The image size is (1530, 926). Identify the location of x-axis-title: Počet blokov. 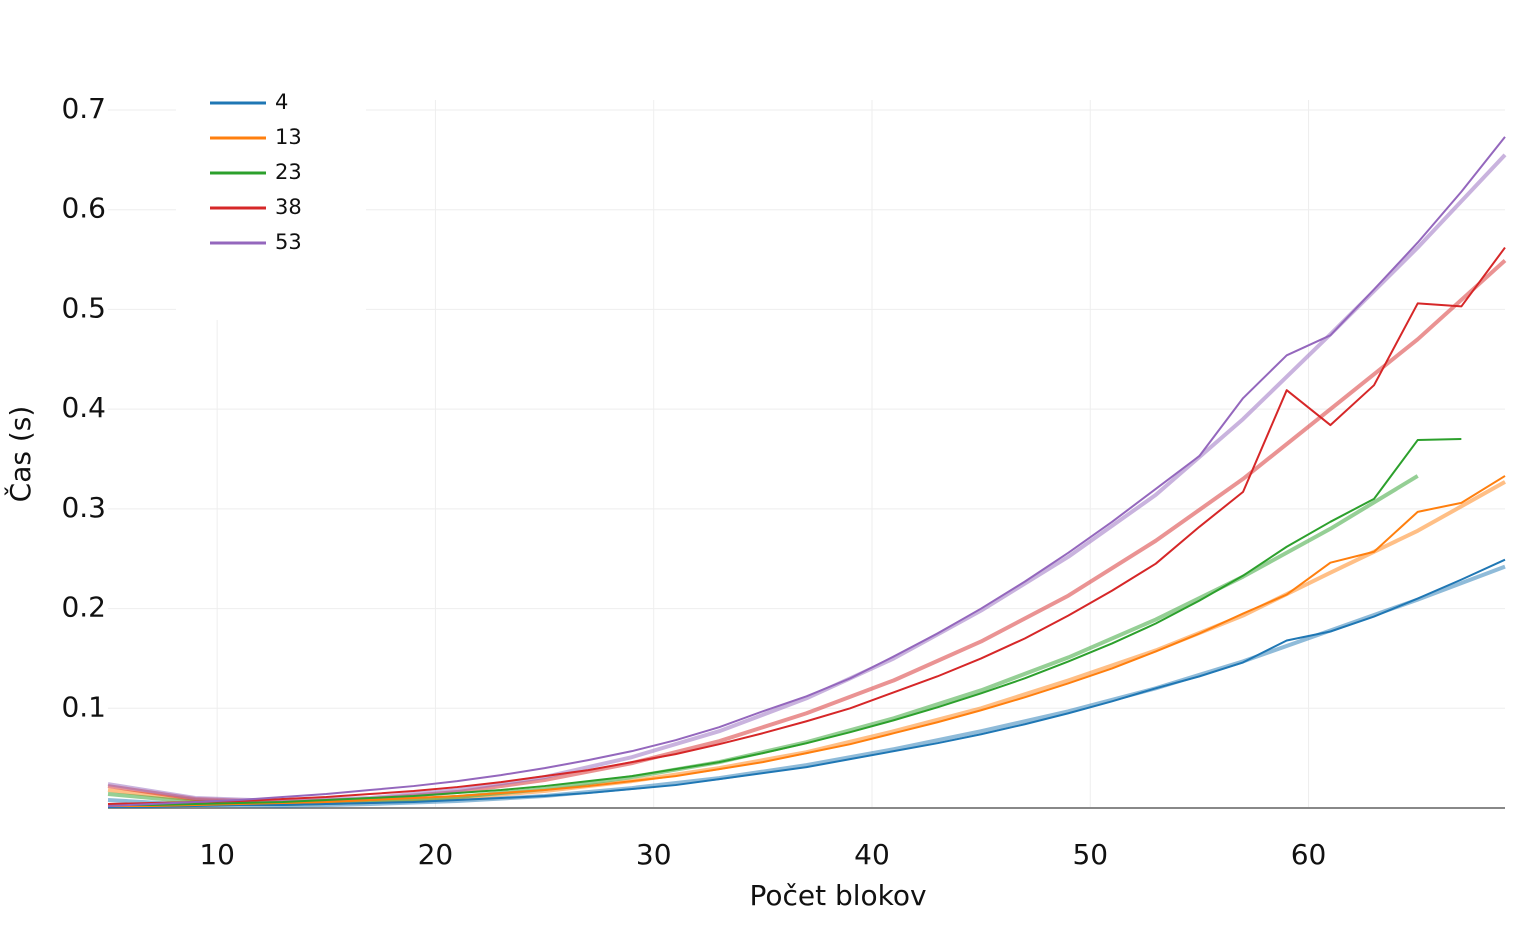
(837, 895).